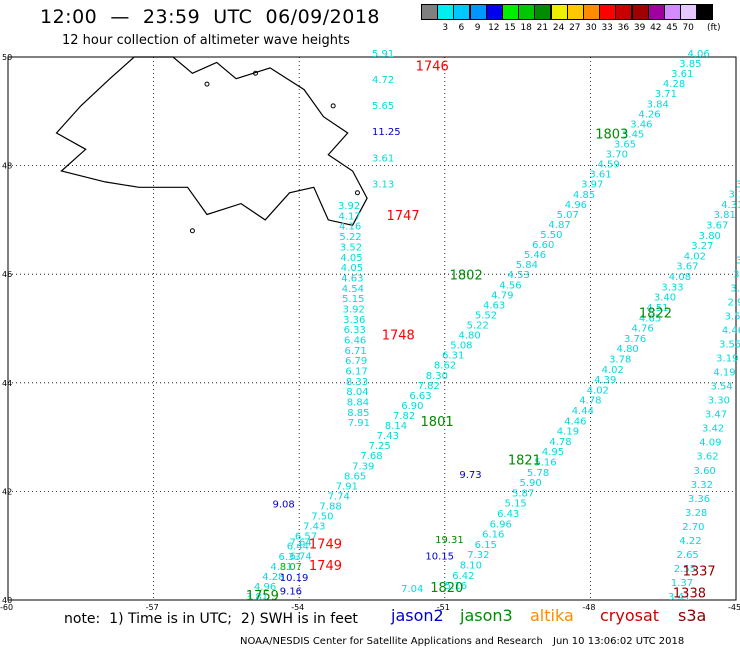  What do you see at coordinates (350, 227) in the screenshot?
I see `swh-value-label: 4.16` at bounding box center [350, 227].